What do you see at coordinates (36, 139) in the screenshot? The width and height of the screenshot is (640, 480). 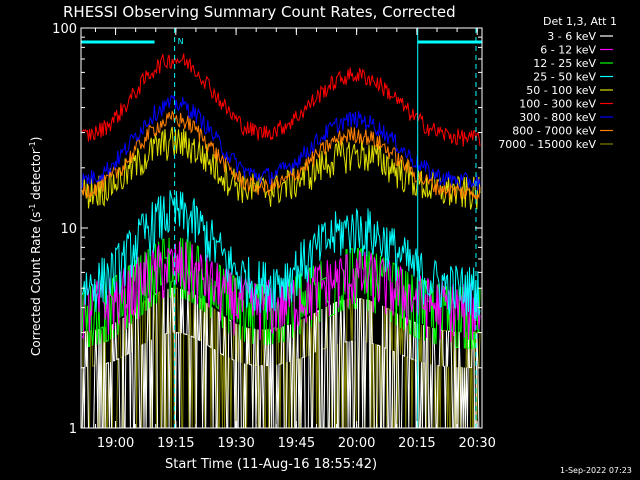 I see `ylabel-part3: )` at bounding box center [36, 139].